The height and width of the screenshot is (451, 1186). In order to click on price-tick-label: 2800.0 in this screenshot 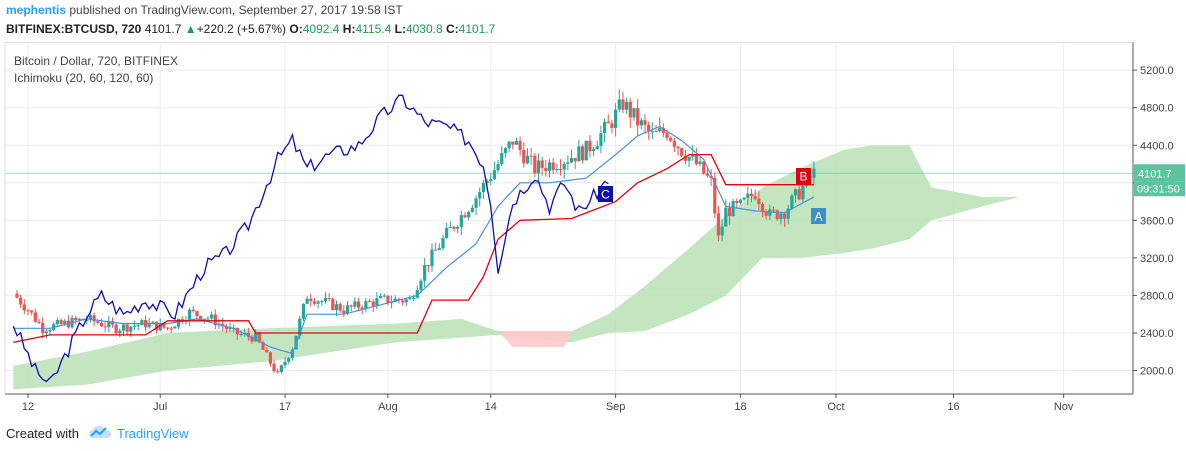, I will do `click(1157, 296)`.